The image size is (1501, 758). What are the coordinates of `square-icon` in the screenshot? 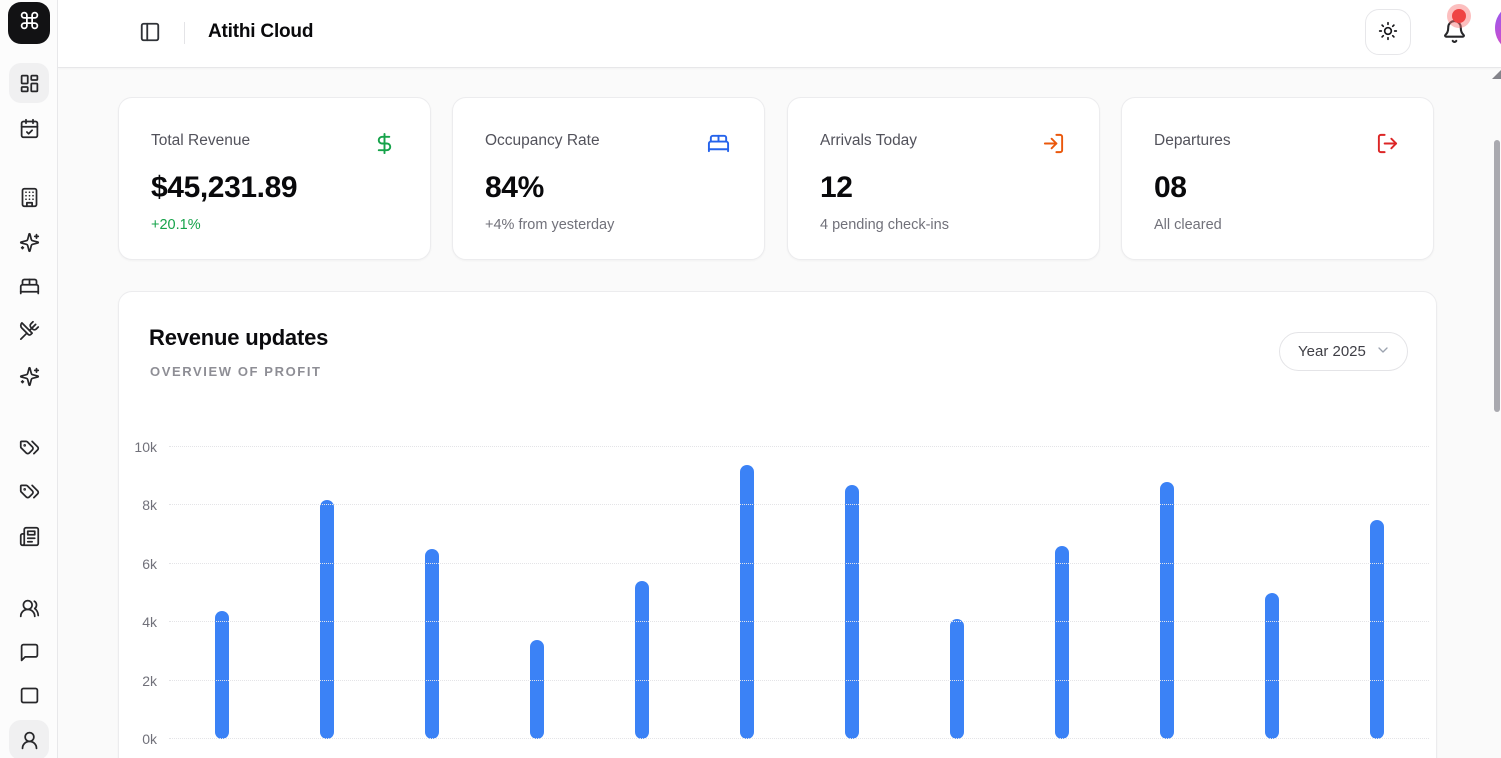 It's located at (29, 695).